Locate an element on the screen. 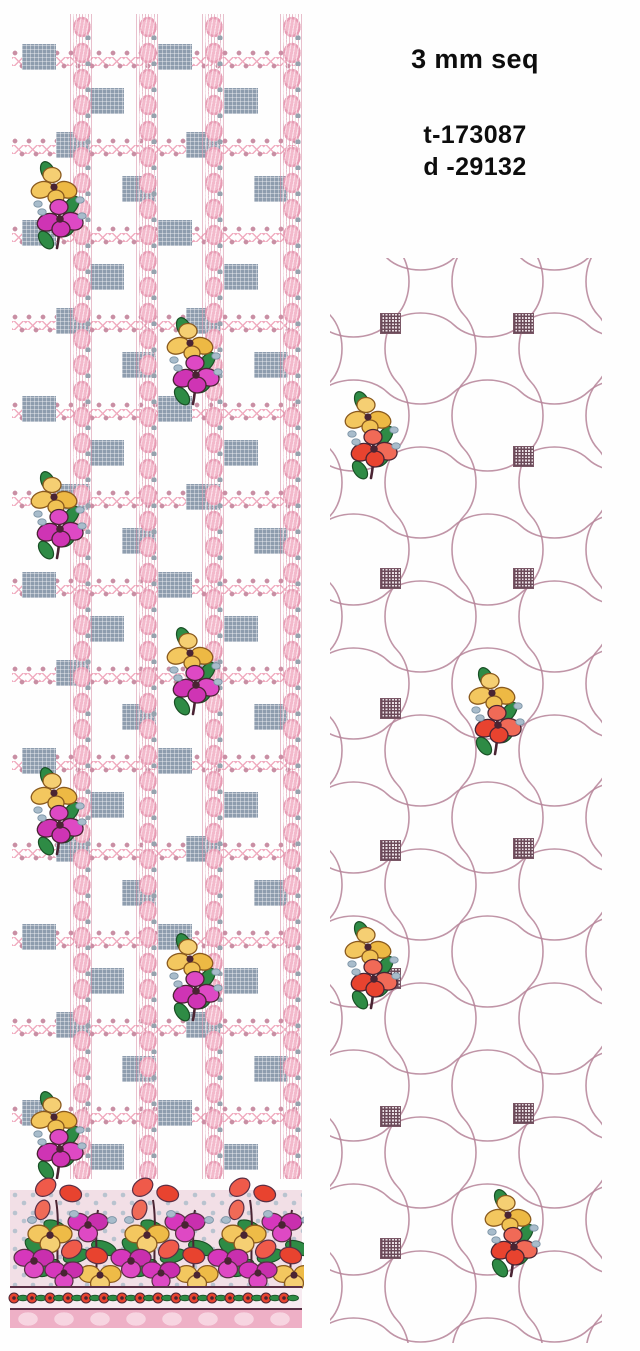 The height and width of the screenshot is (1351, 640). bottom-floral-border is located at coordinates (156, 1252).